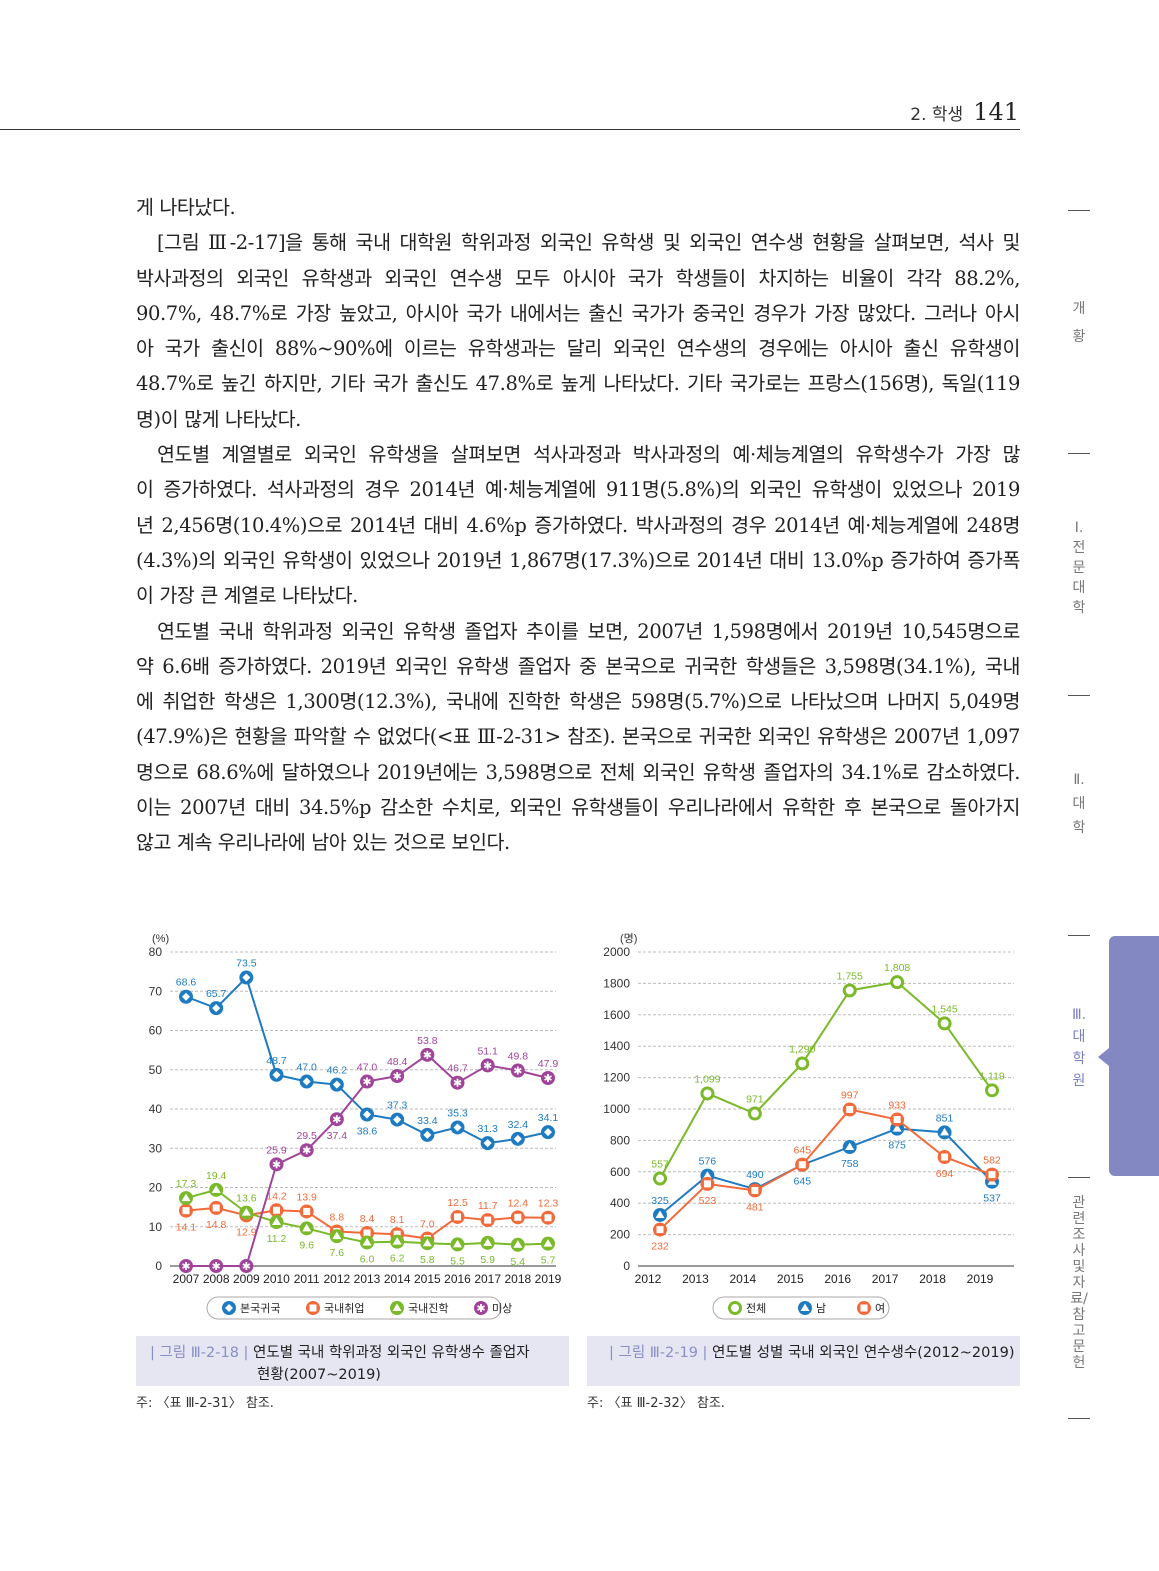  What do you see at coordinates (660, 1201) in the screenshot?
I see `data-label: 325` at bounding box center [660, 1201].